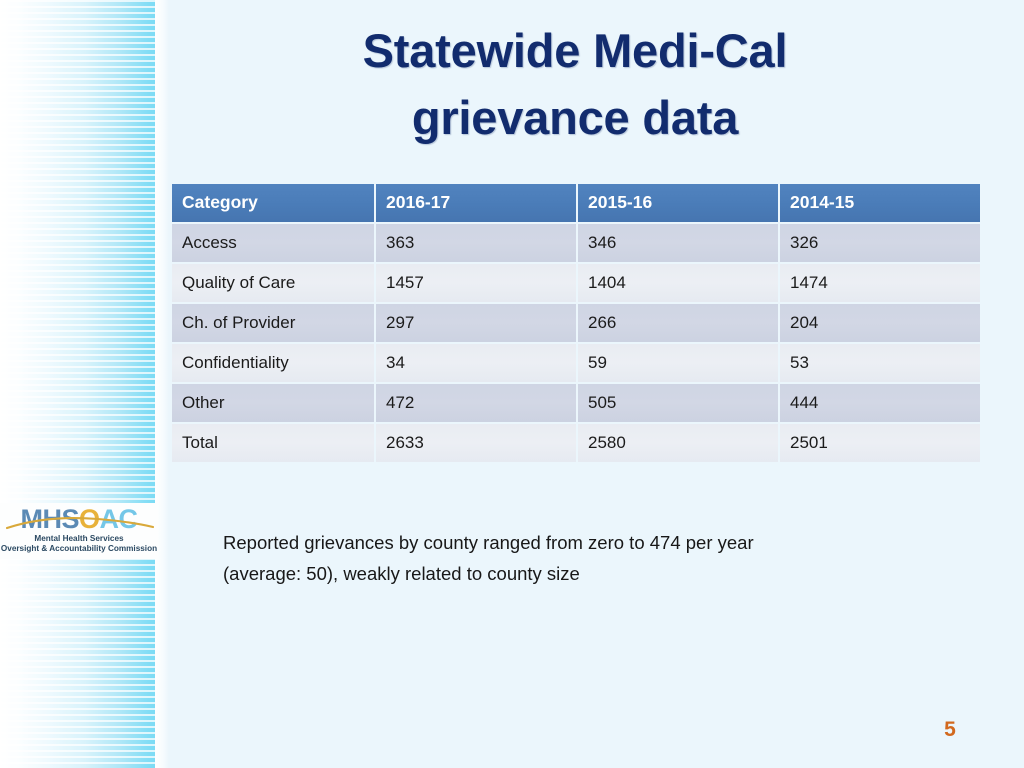 This screenshot has width=1024, height=768. Describe the element at coordinates (476, 403) in the screenshot. I see `cell-2016-17: 472` at that location.